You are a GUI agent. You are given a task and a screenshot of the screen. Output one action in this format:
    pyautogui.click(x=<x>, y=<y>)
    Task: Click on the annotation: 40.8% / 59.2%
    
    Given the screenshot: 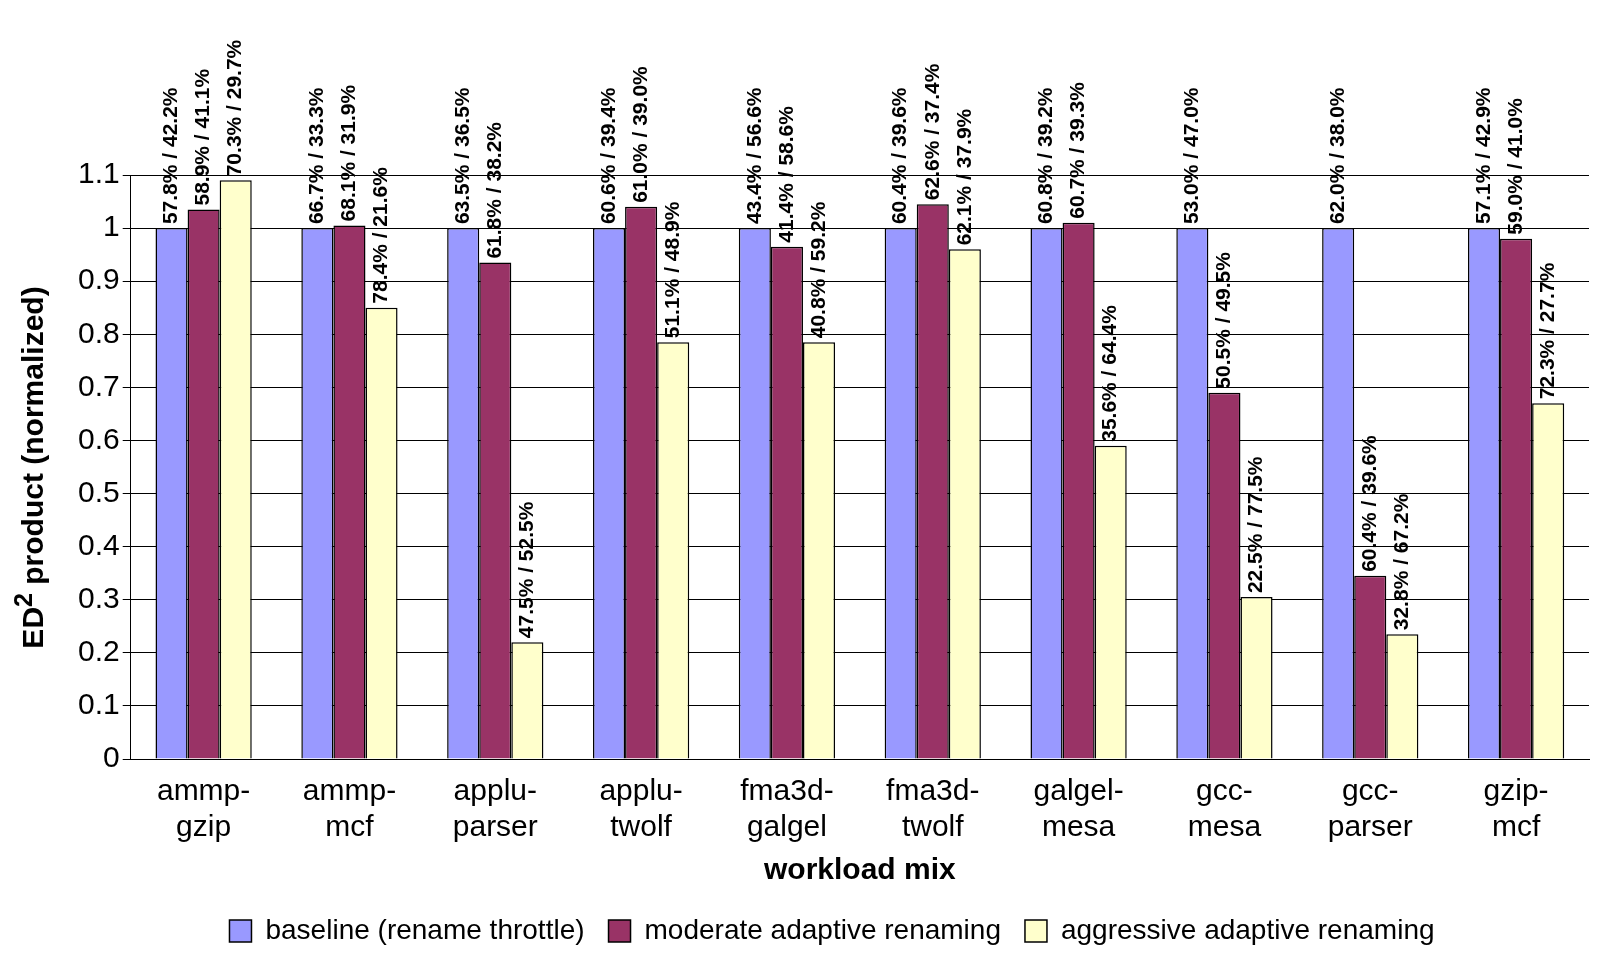 What is the action you would take?
    pyautogui.click(x=817, y=270)
    